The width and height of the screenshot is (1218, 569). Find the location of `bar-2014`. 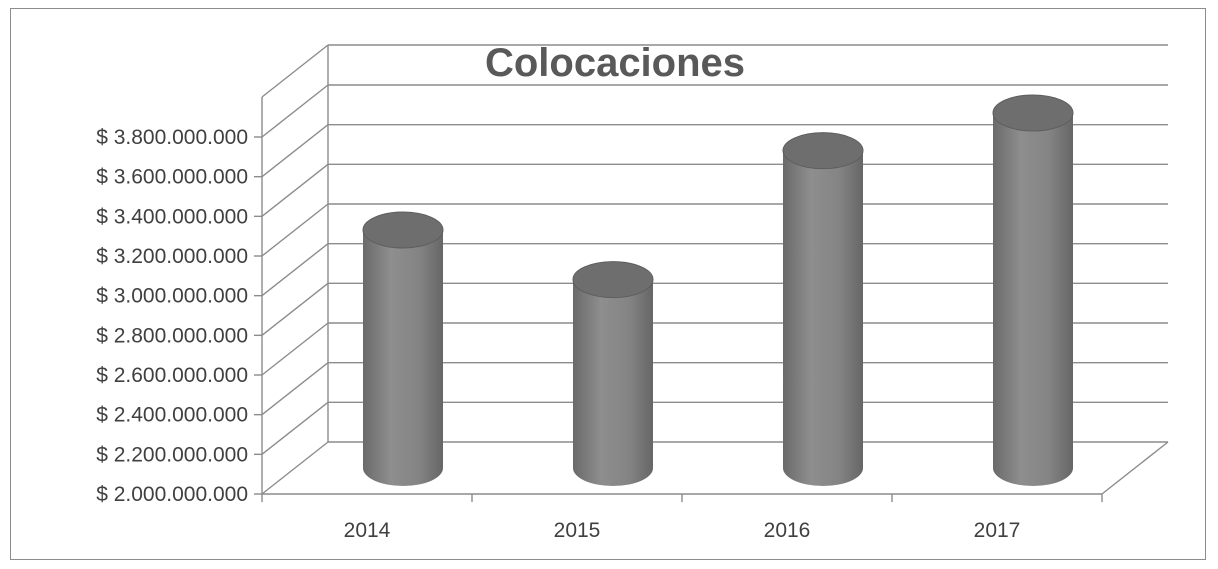

bar-2014 is located at coordinates (403, 348).